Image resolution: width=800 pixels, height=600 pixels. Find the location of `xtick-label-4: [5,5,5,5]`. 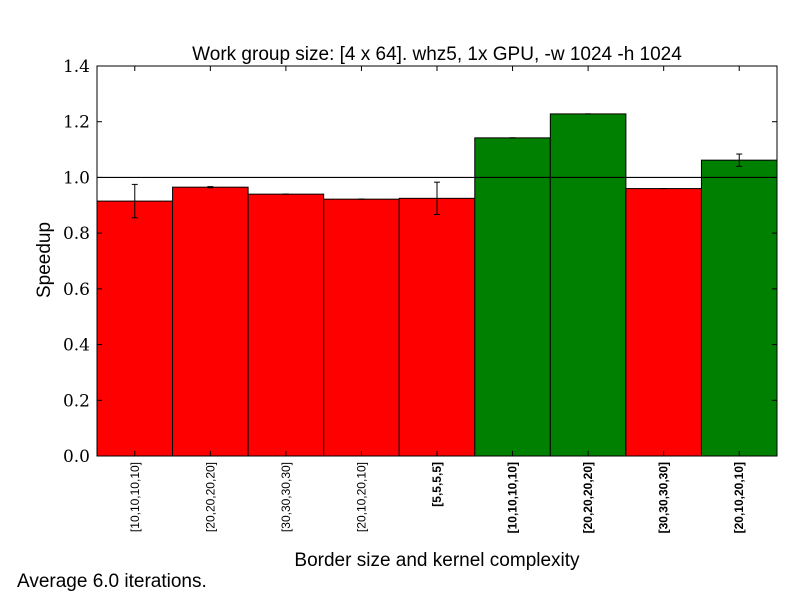

xtick-label-4: [5,5,5,5] is located at coordinates (437, 484).